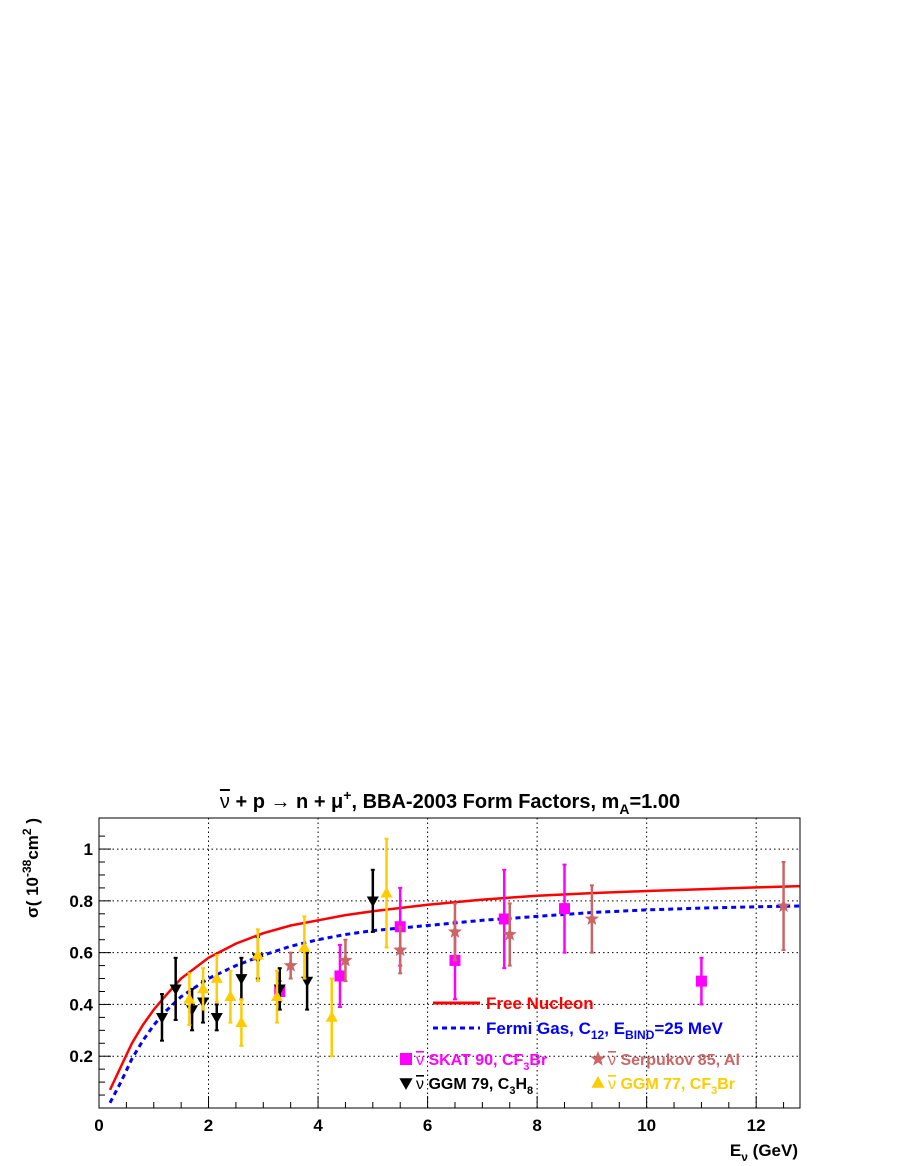 The width and height of the screenshot is (901, 1166). What do you see at coordinates (81, 1004) in the screenshot?
I see `y-tick-label: 0.4` at bounding box center [81, 1004].